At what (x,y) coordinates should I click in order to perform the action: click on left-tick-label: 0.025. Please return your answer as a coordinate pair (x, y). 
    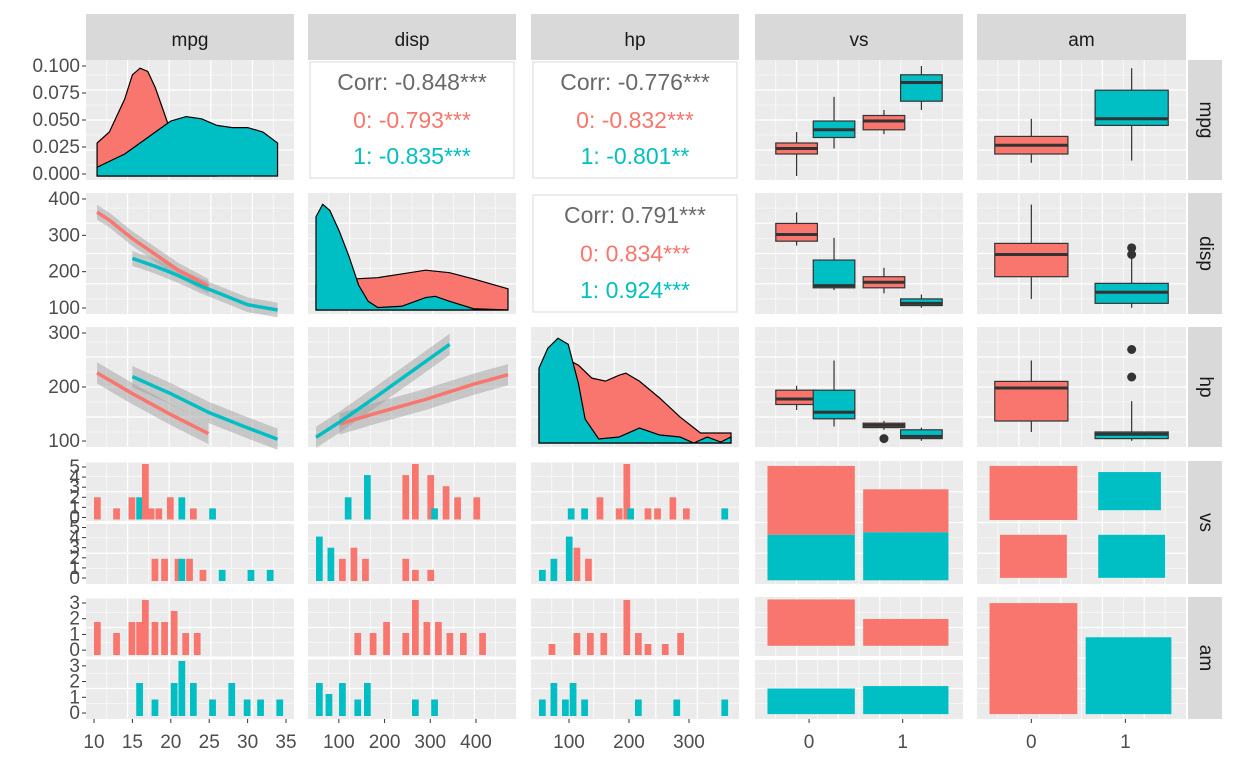
    Looking at the image, I should click on (56, 147).